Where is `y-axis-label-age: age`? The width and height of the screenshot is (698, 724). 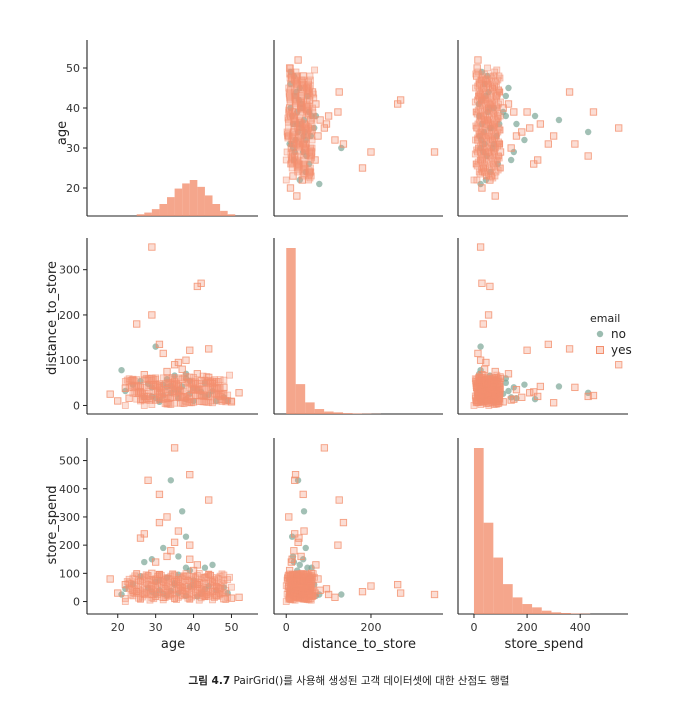 y-axis-label-age: age is located at coordinates (62, 133).